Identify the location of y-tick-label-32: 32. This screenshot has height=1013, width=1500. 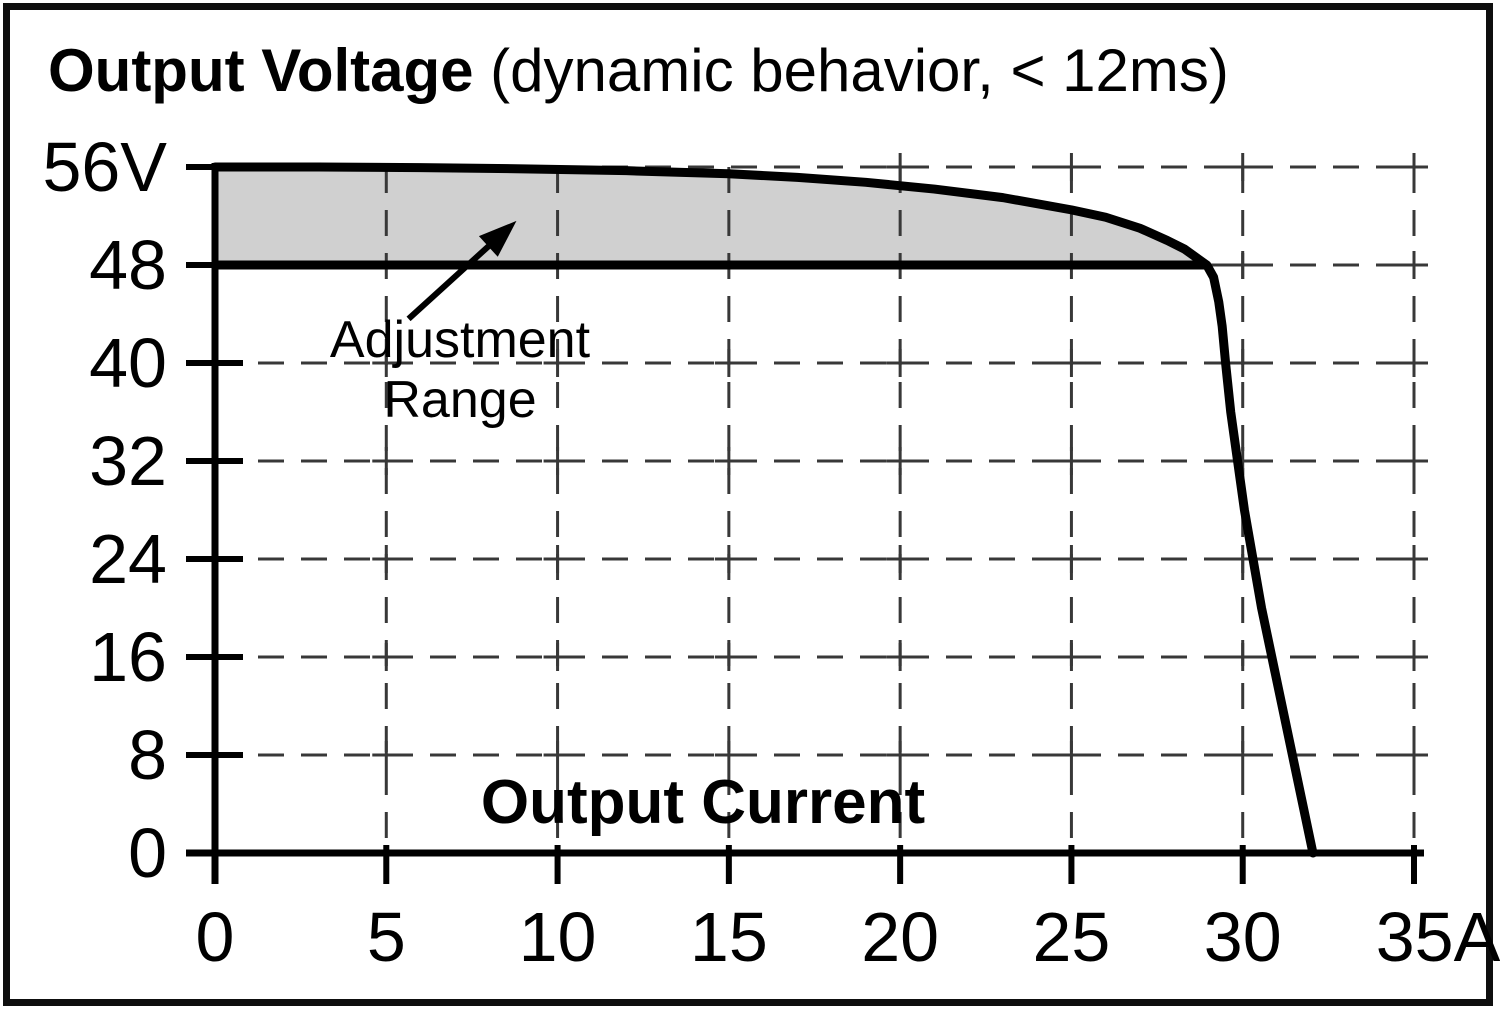
(128, 461).